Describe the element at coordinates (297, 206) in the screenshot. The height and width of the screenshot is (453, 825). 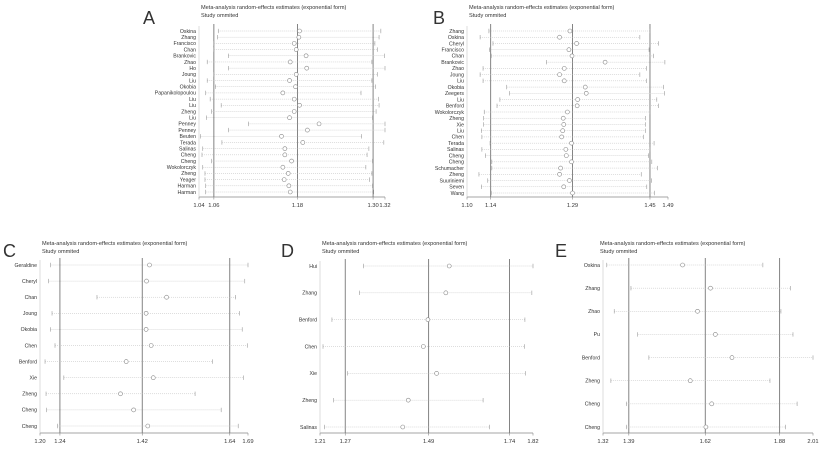
I see `x-tick-label: 1.18` at that location.